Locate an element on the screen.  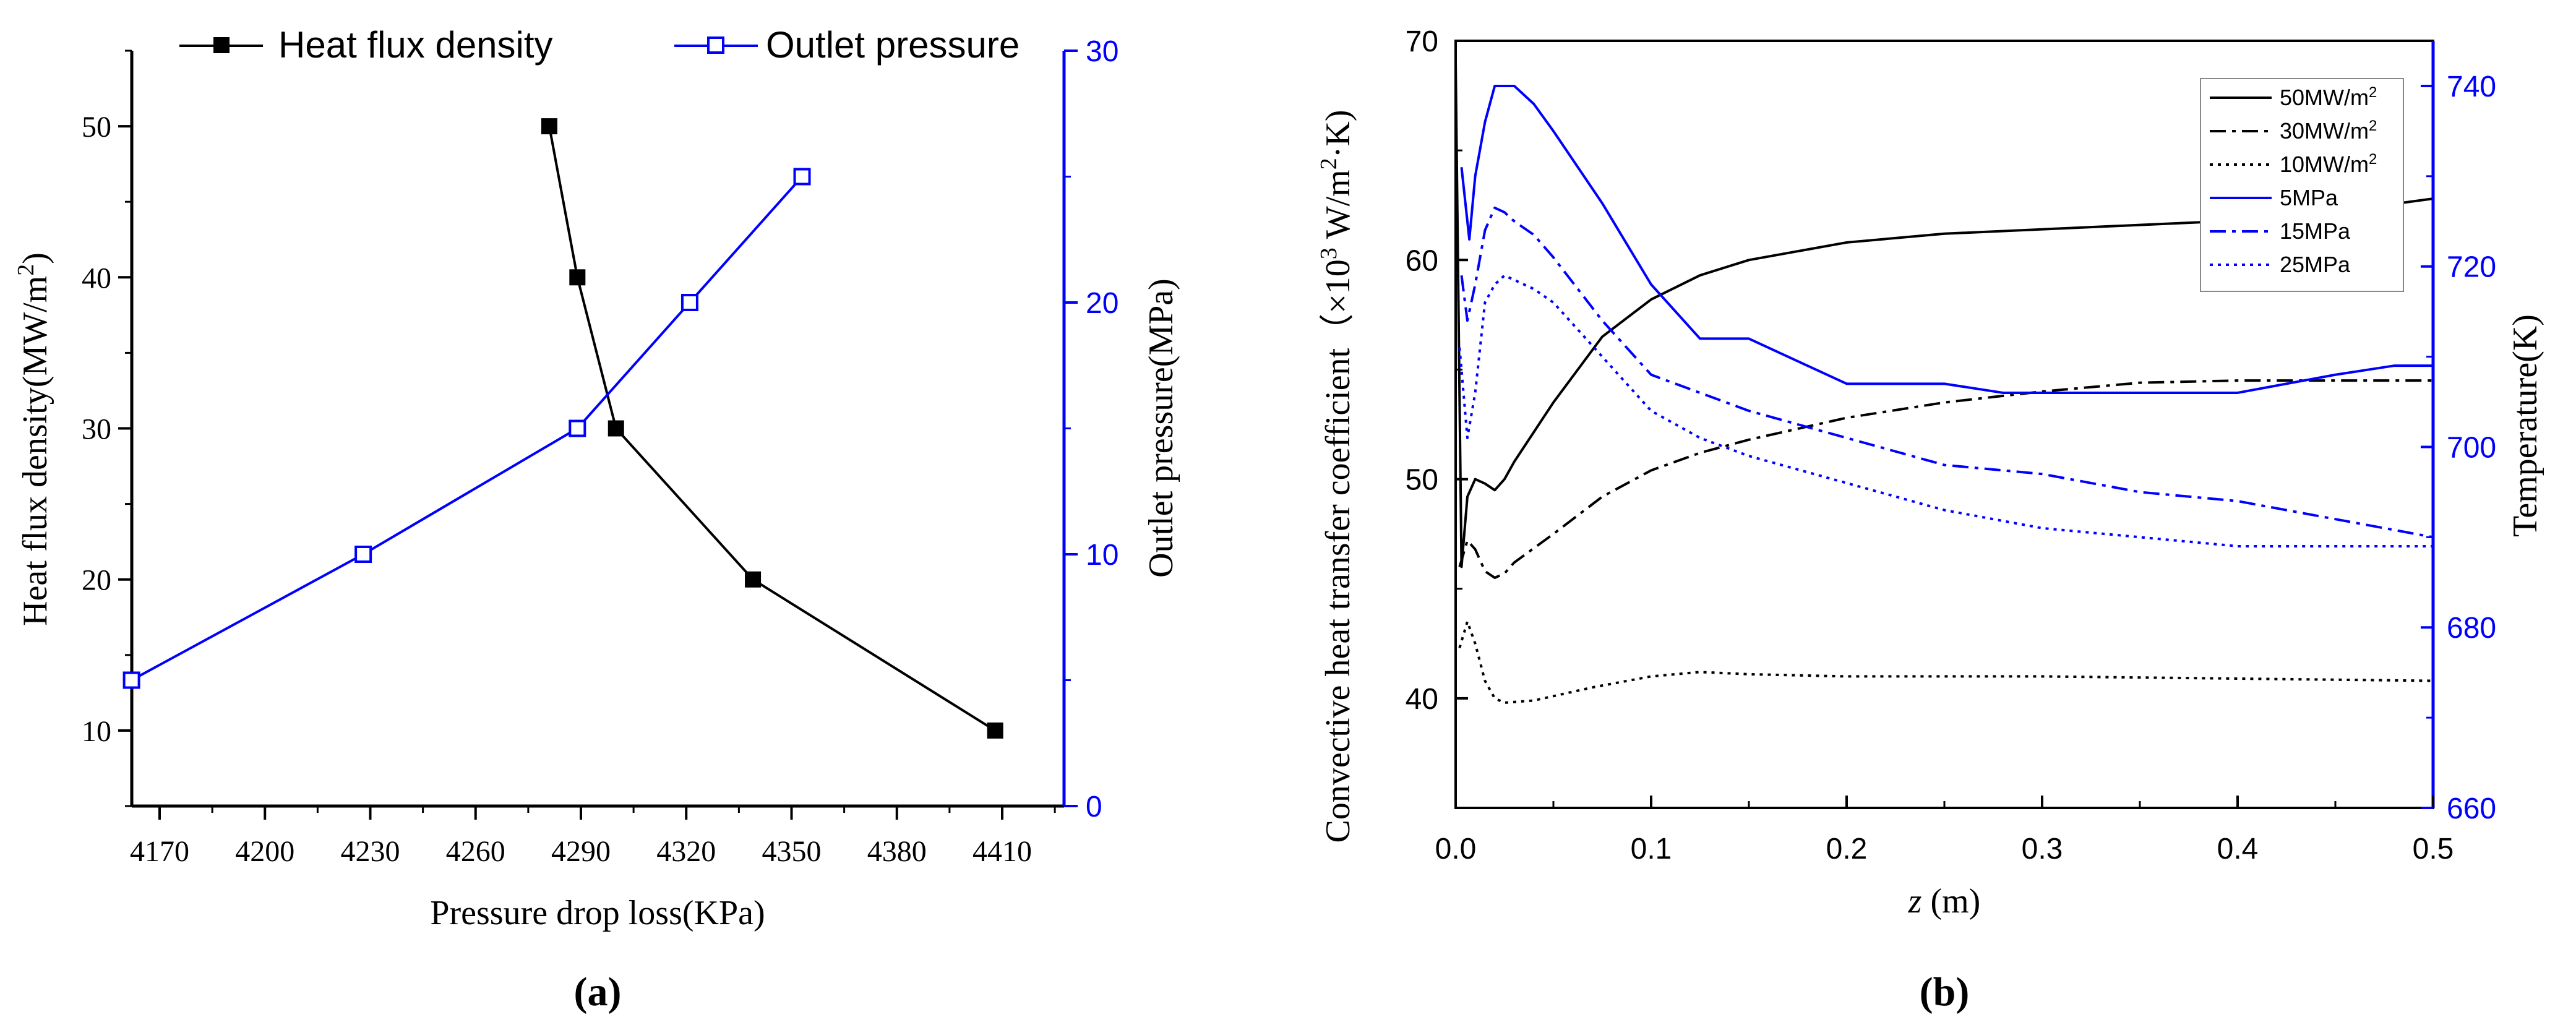
panel-a-x-tick-label: 4230 is located at coordinates (371, 852).